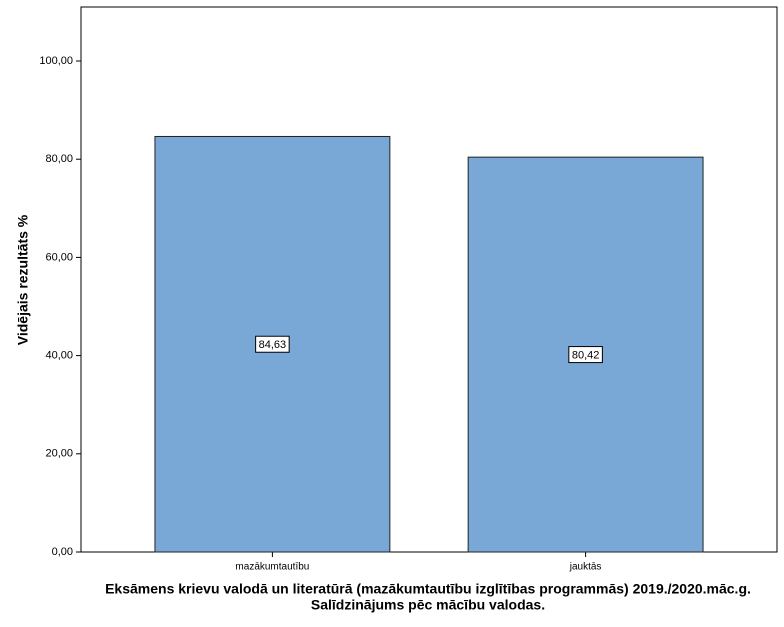 The image size is (784, 627). What do you see at coordinates (585, 567) in the screenshot?
I see `x-tick-label: jauktās` at bounding box center [585, 567].